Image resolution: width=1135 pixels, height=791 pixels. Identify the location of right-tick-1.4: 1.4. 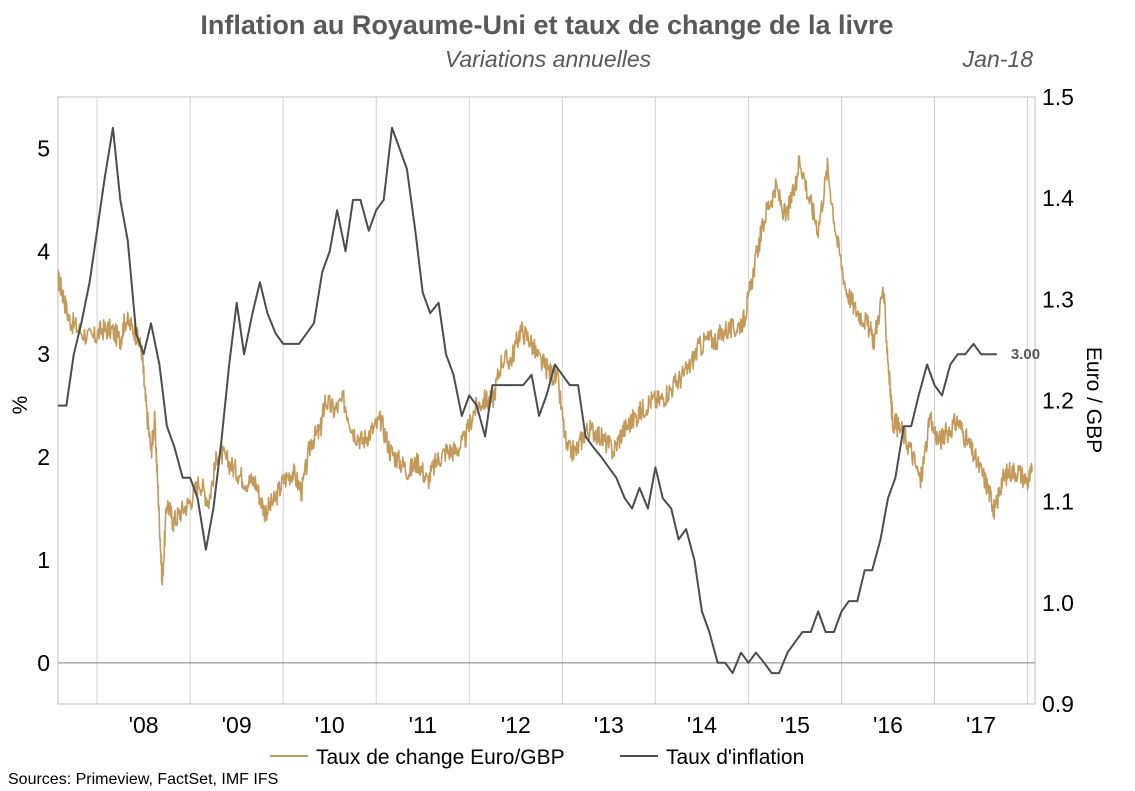
(1058, 198).